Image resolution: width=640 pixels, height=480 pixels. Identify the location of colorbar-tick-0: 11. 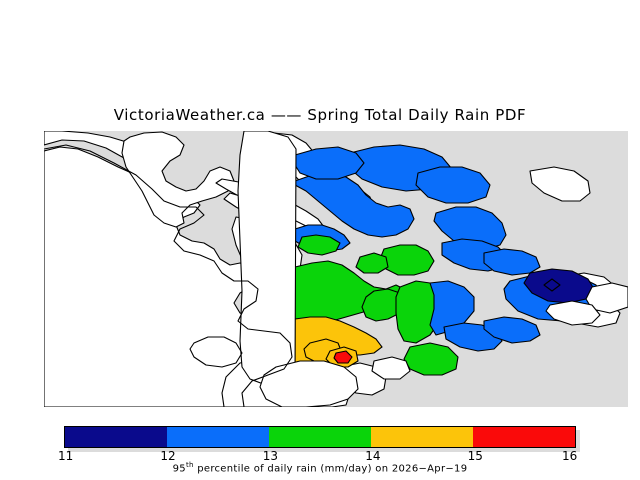
(66, 456).